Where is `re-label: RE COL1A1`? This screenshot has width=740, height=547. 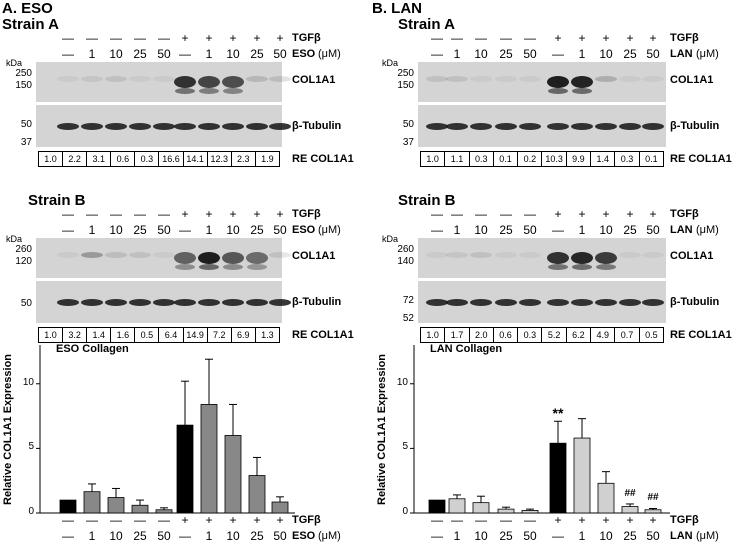
re-label: RE COL1A1 is located at coordinates (701, 335).